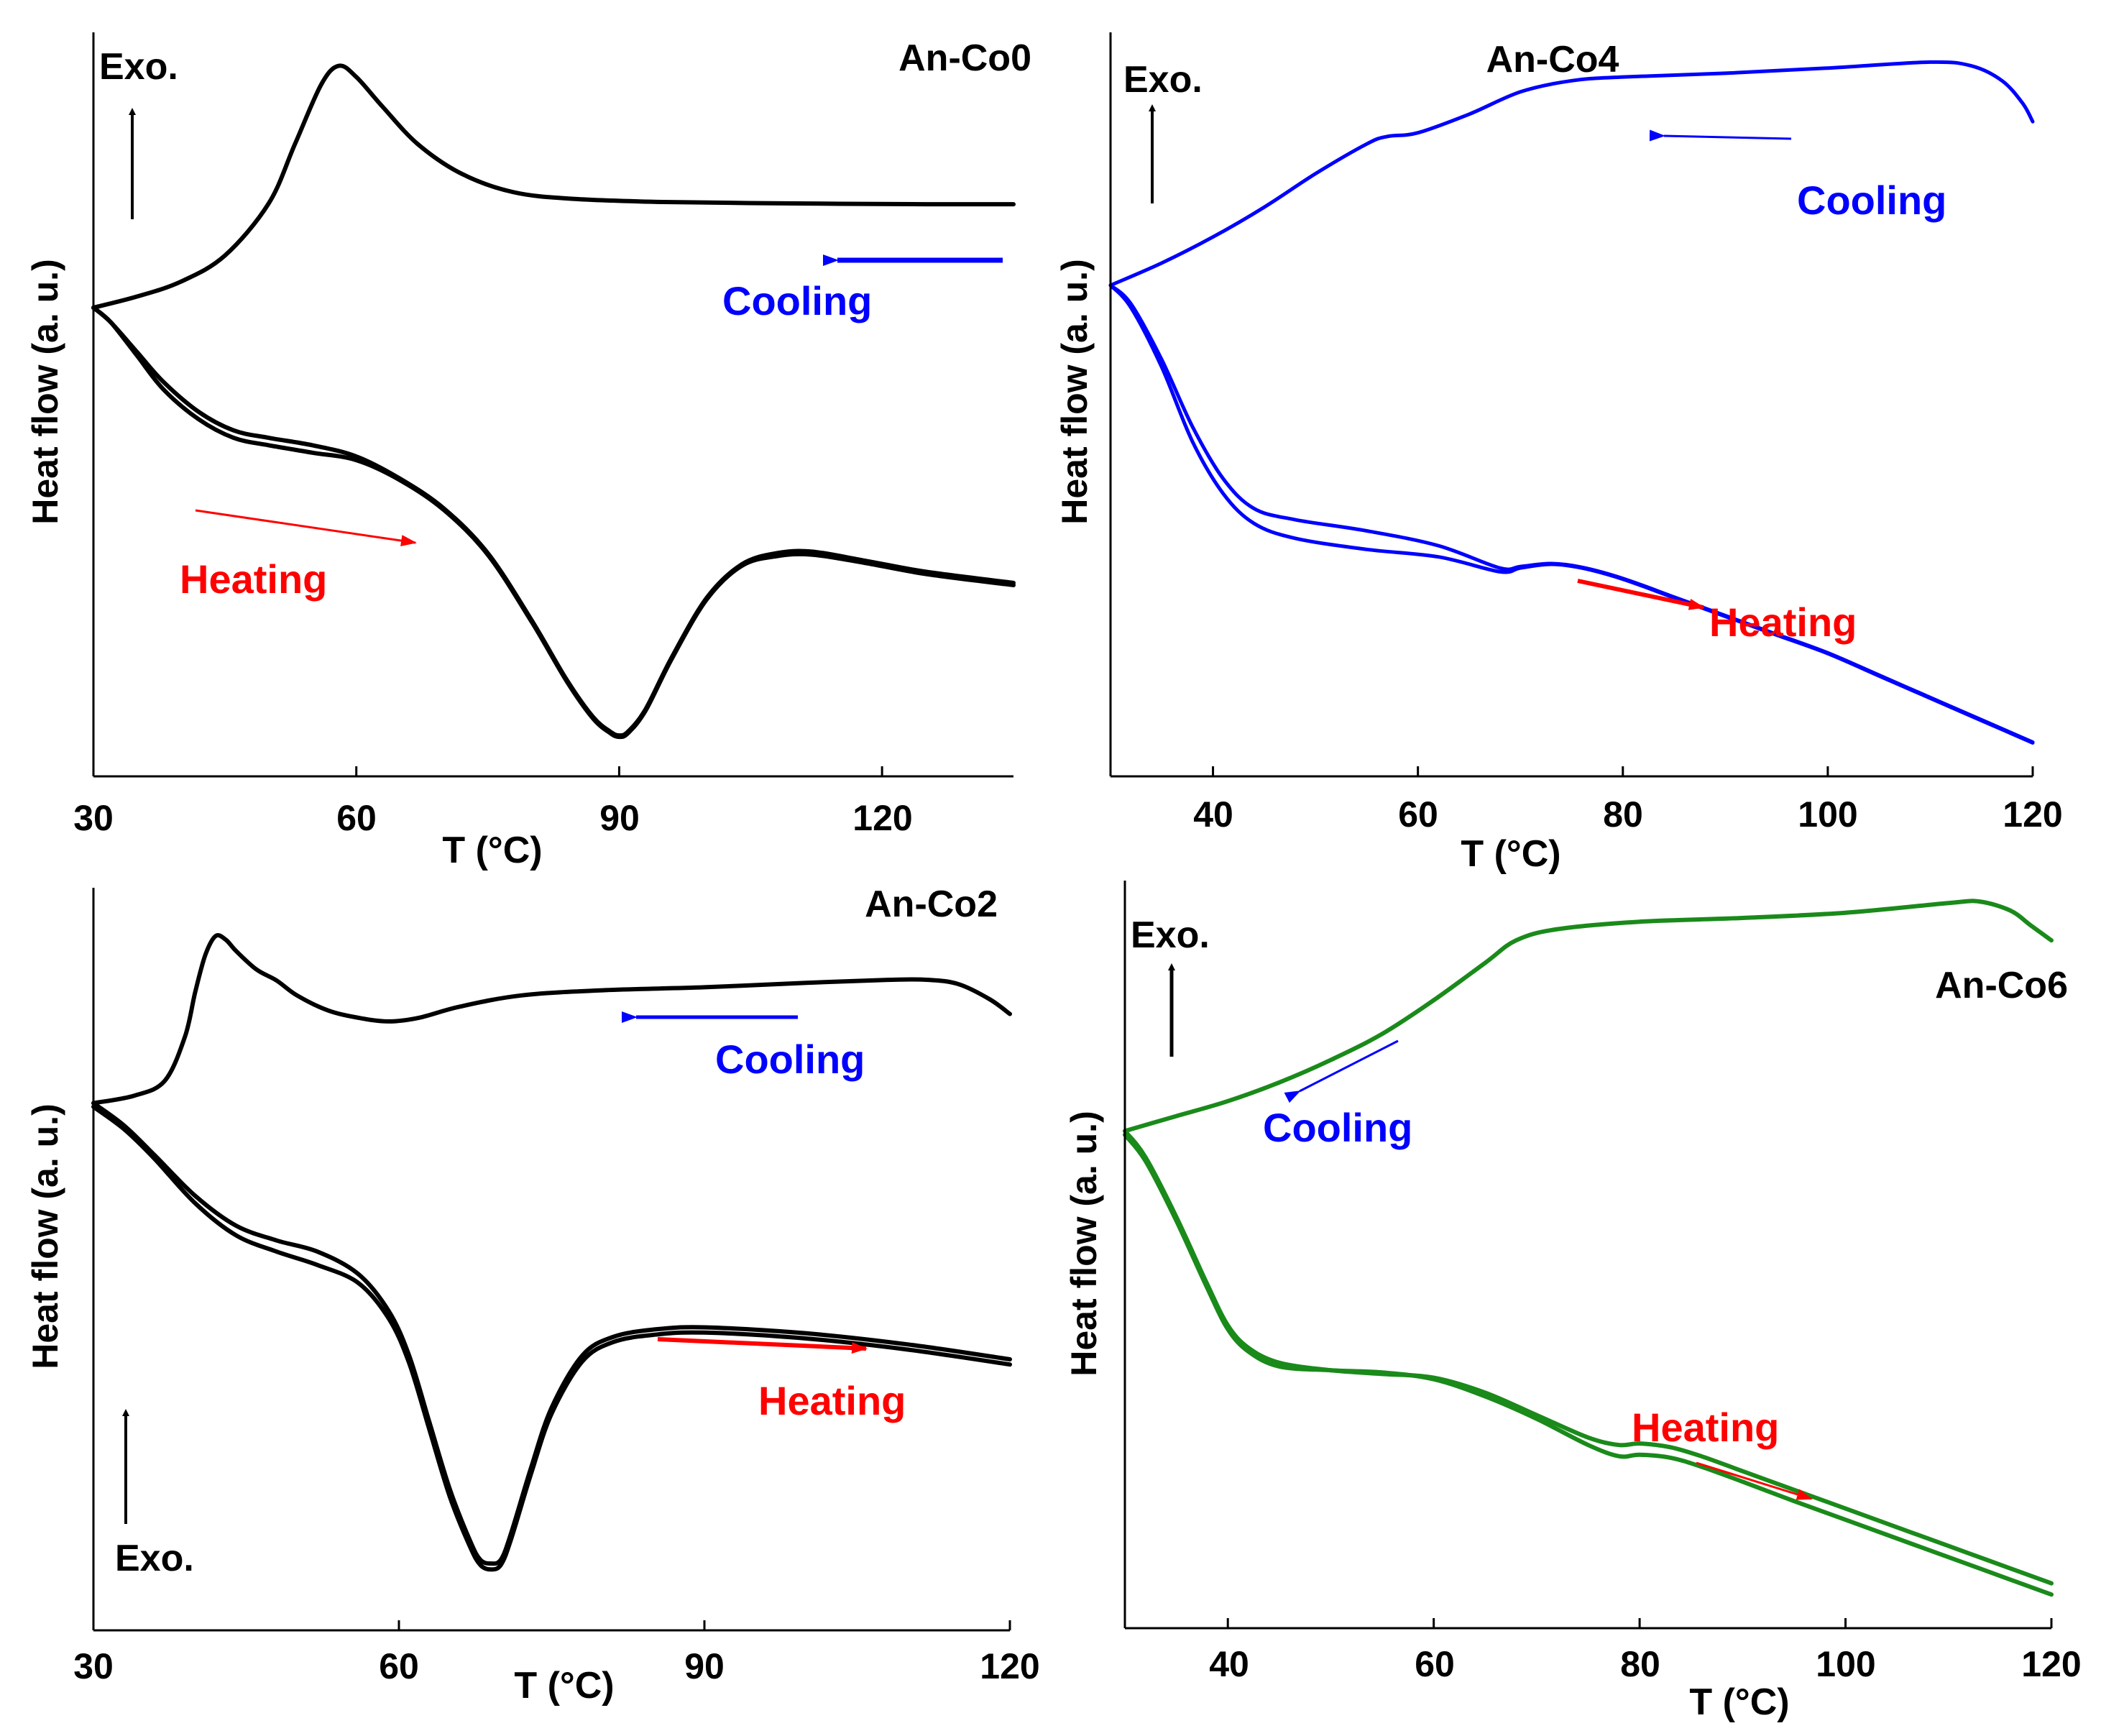 The height and width of the screenshot is (1736, 2101). What do you see at coordinates (964, 58) in the screenshot?
I see `panel-title: An-Co0` at bounding box center [964, 58].